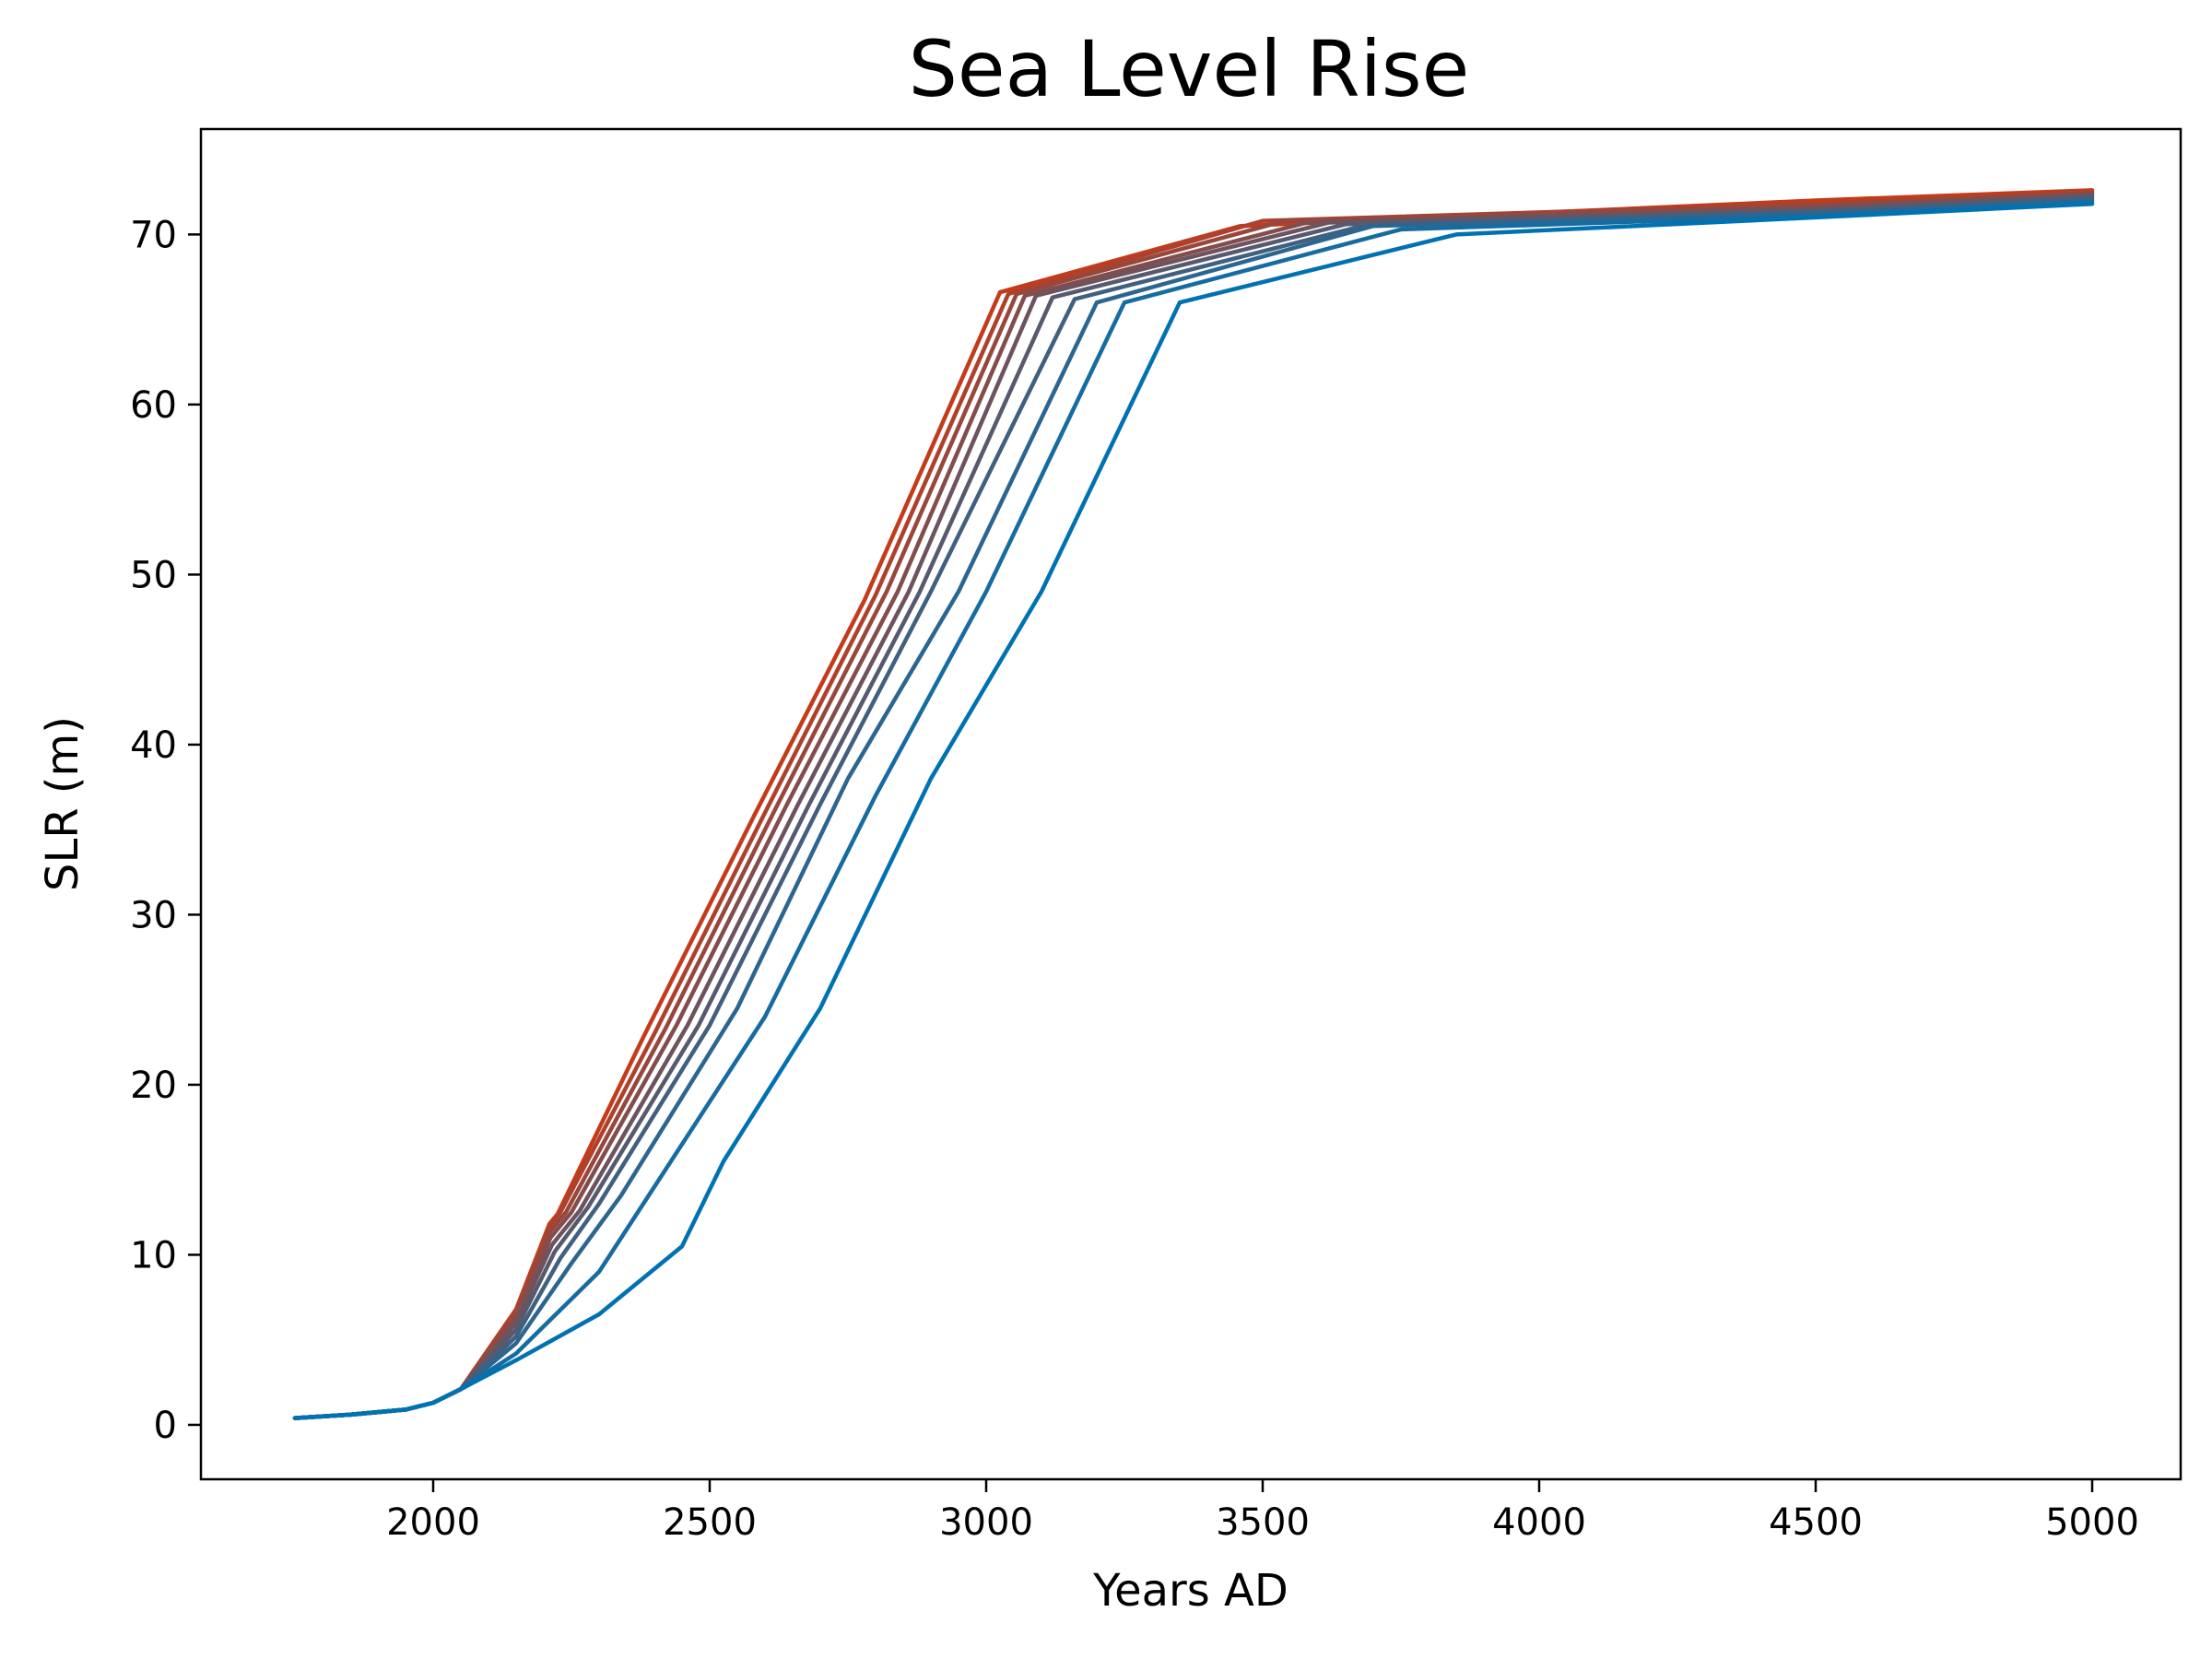  I want to click on x-axis-label: Years AD, so click(1190, 1591).